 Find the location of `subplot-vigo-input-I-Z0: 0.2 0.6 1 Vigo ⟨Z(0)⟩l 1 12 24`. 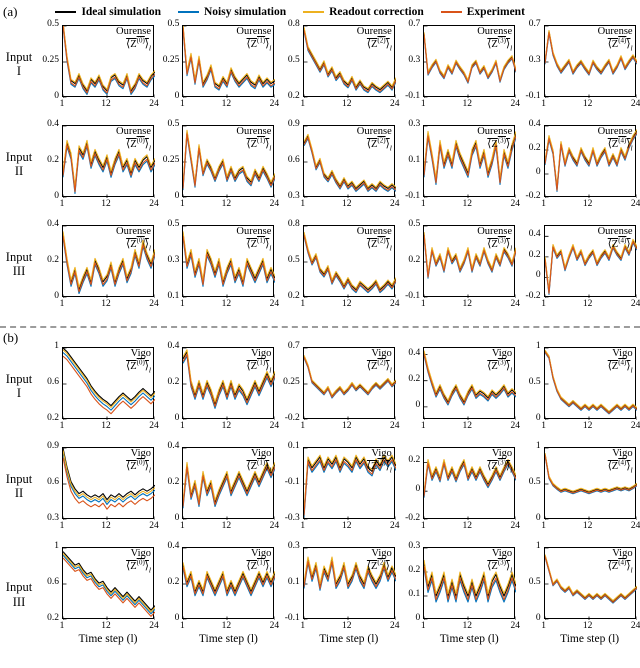

subplot-vigo-input-I-Z0: 0.2 0.6 1 Vigo ⟨Z(0)⟩l 1 12 24 is located at coordinates (98, 392).